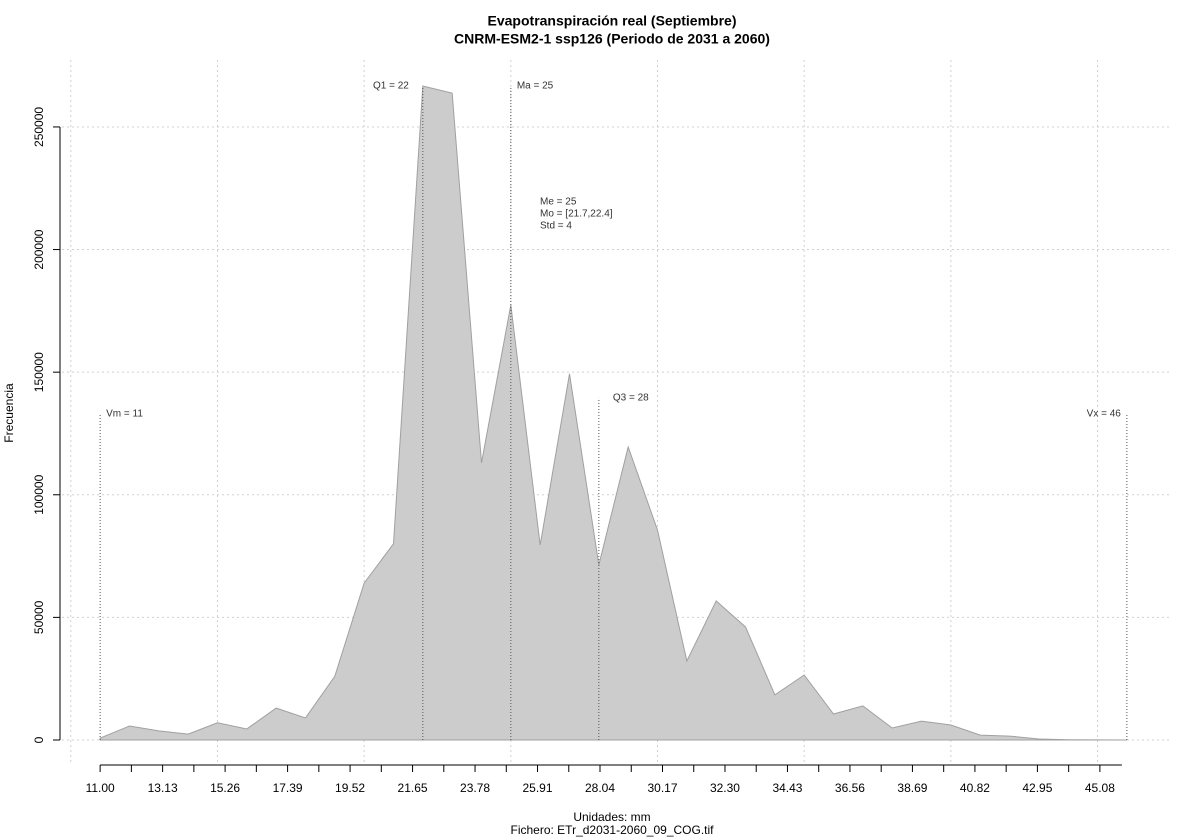  Describe the element at coordinates (100, 788) in the screenshot. I see `x-tick-label: 11.00` at that location.